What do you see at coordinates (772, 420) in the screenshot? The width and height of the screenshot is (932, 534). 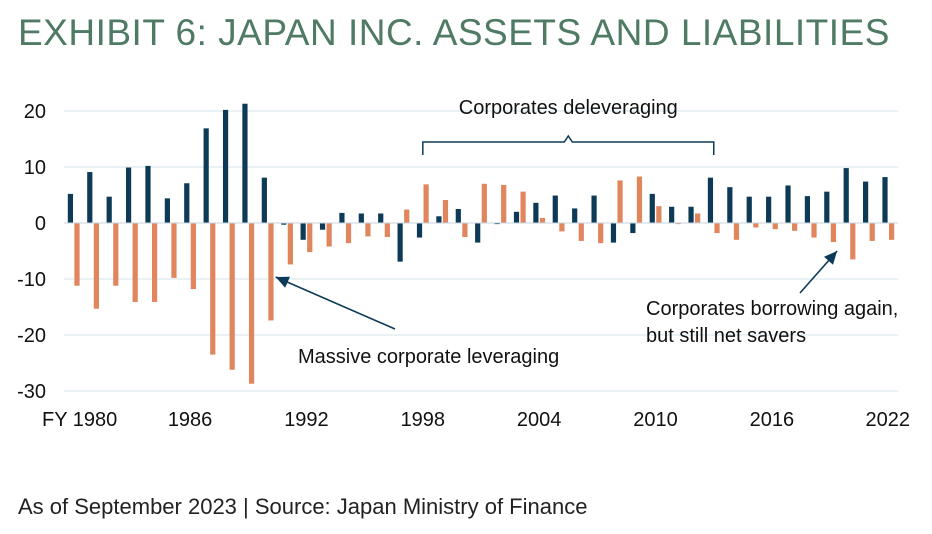 I see `x-tick-label: 2016` at bounding box center [772, 420].